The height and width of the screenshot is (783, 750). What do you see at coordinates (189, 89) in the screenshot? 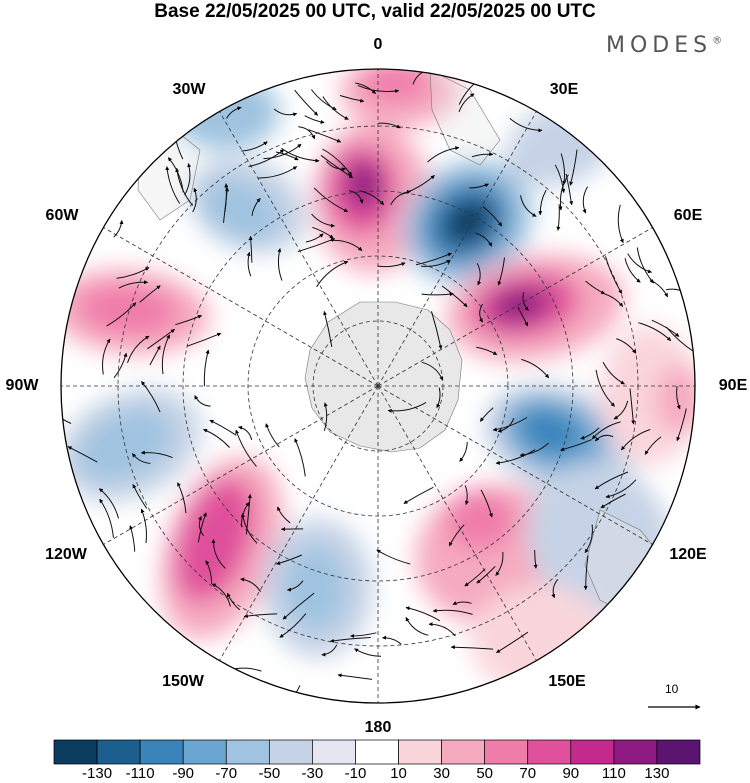
I see `lon-label-30w: 30W` at bounding box center [189, 89].